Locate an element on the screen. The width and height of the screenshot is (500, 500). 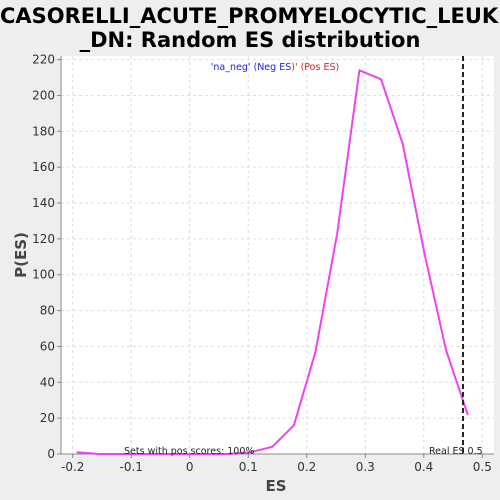
y-tick-label: 20 is located at coordinates (47, 418).